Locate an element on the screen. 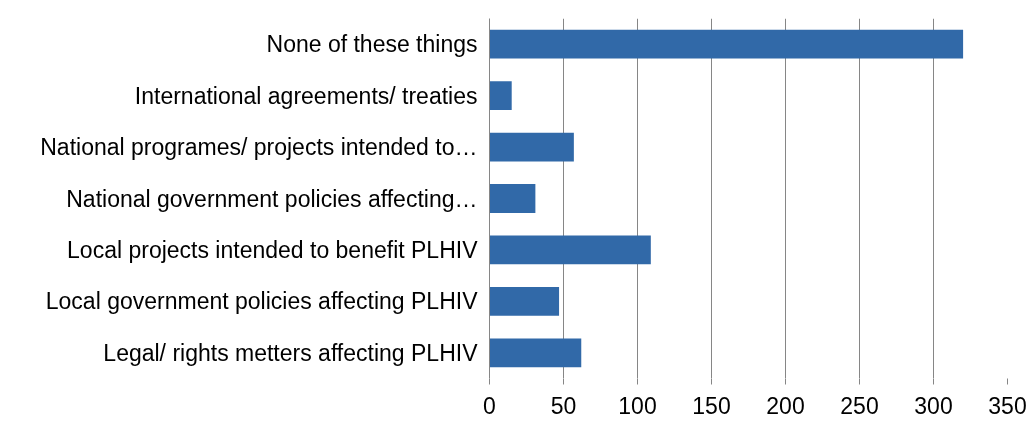 This screenshot has width=1027, height=422. y-tick-label: Legal/ rights metters affecting PLHIV is located at coordinates (291, 352).